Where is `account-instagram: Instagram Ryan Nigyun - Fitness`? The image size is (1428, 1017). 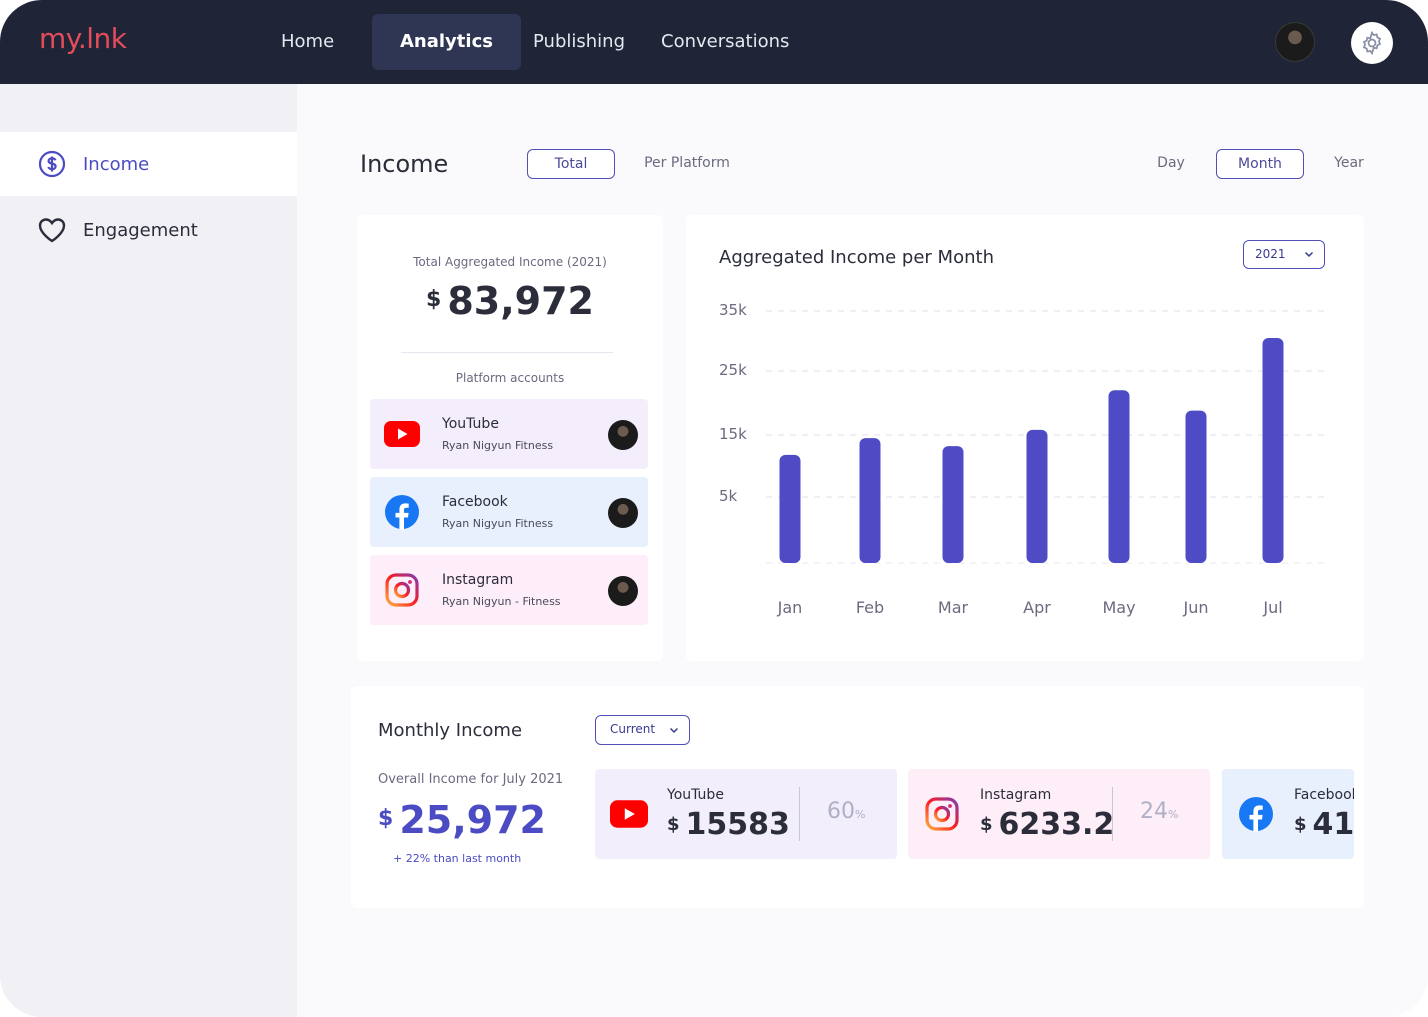 account-instagram: Instagram Ryan Nigyun - Fitness is located at coordinates (509, 590).